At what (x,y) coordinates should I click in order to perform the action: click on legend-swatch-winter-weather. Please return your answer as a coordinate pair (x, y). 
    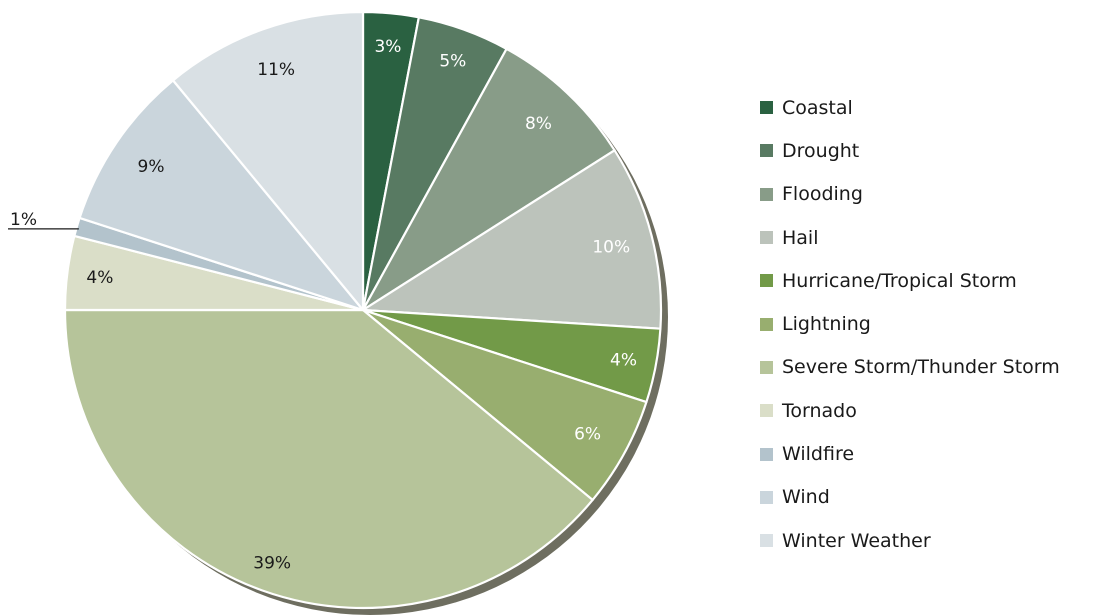
    Looking at the image, I should click on (766, 541).